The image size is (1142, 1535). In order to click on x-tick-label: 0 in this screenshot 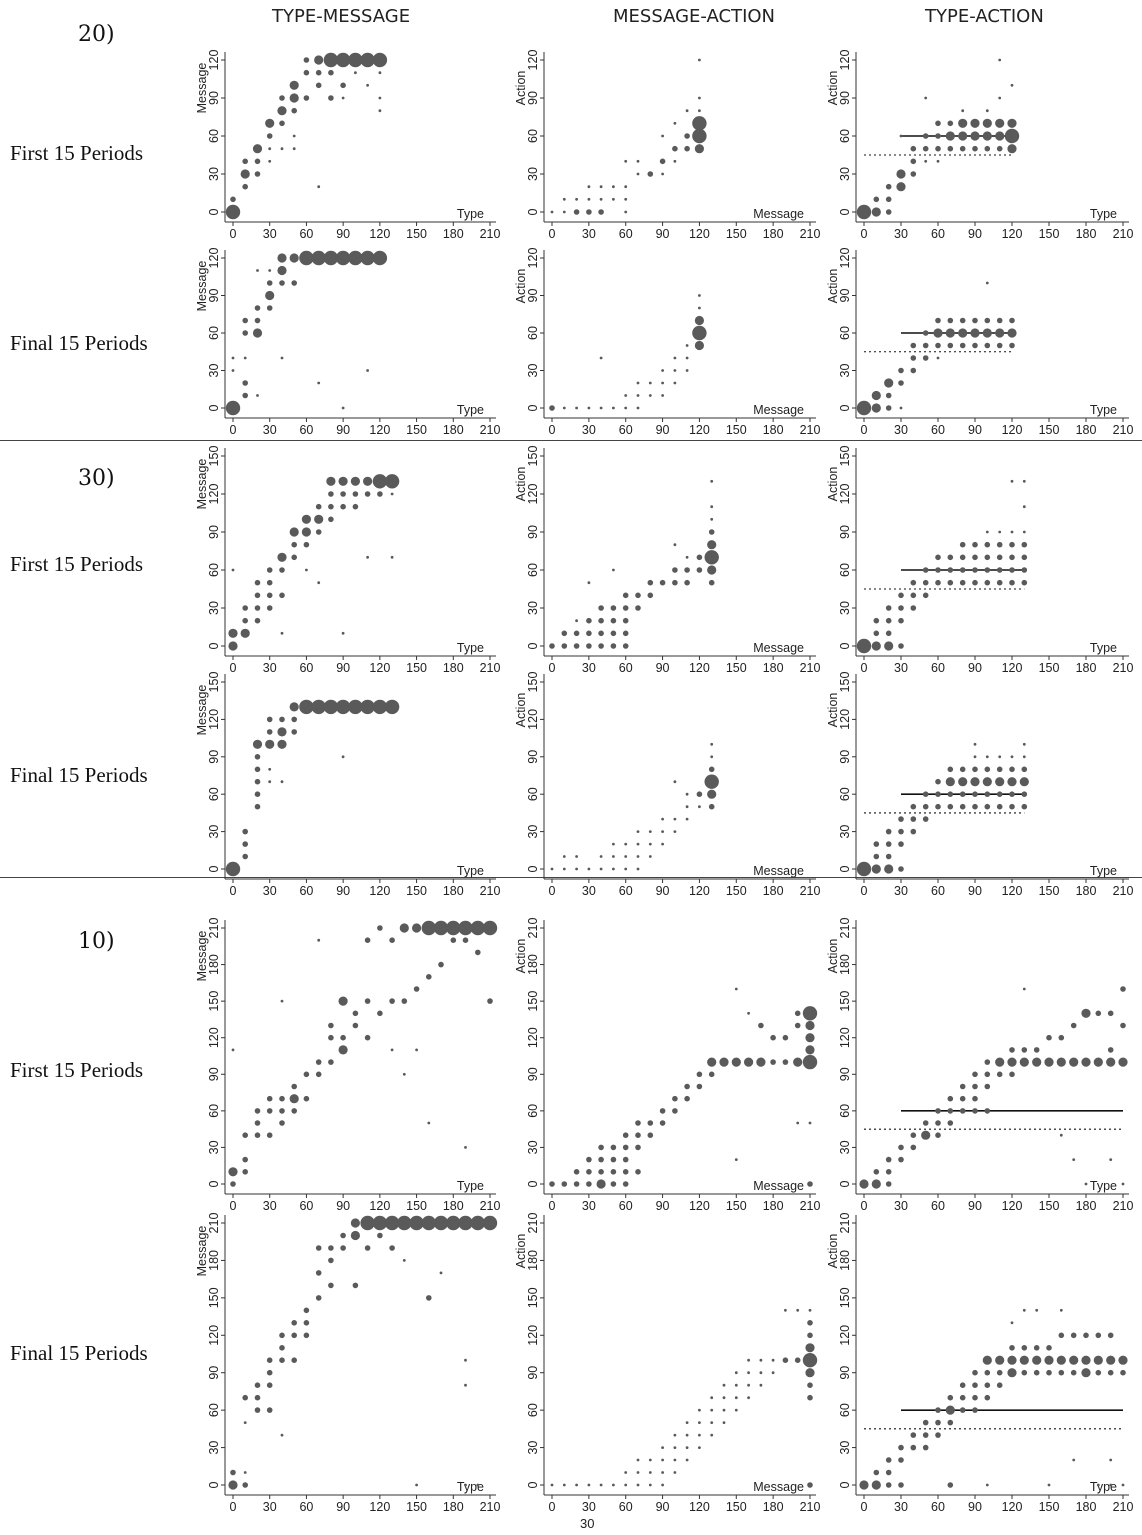, I will do `click(233, 1206)`.